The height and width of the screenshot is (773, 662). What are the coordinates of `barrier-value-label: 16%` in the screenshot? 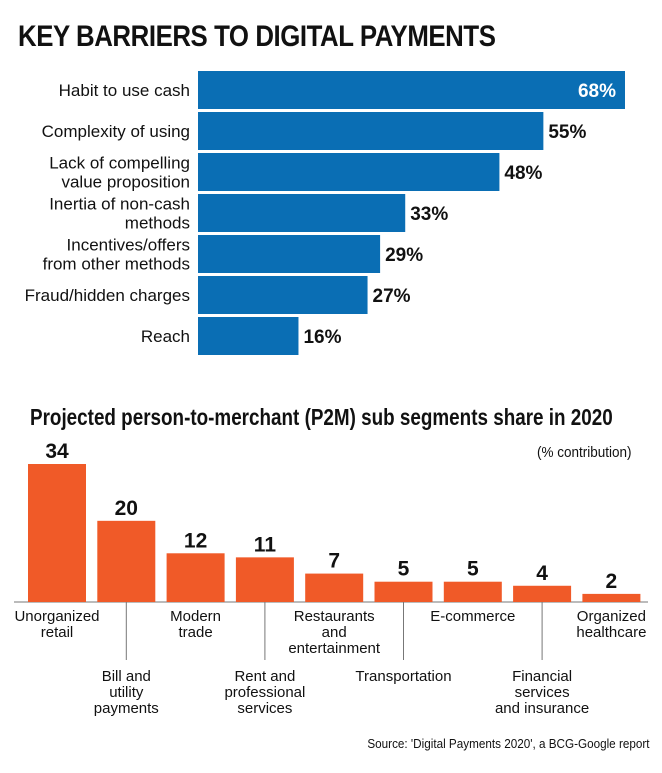 It's located at (322, 337).